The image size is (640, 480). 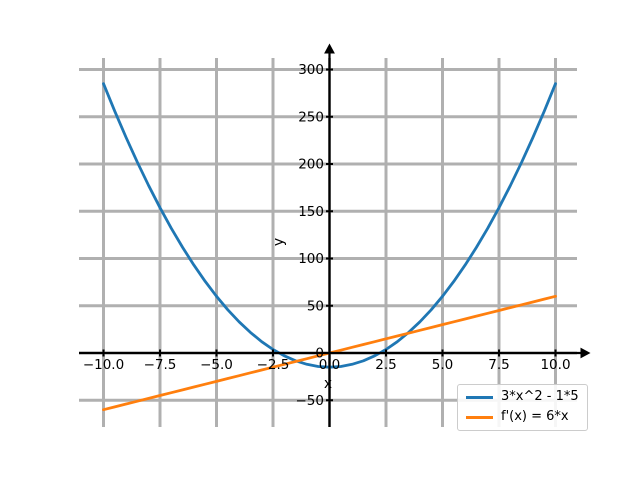 What do you see at coordinates (498, 365) in the screenshot?
I see `x-tick-label: 7.5` at bounding box center [498, 365].